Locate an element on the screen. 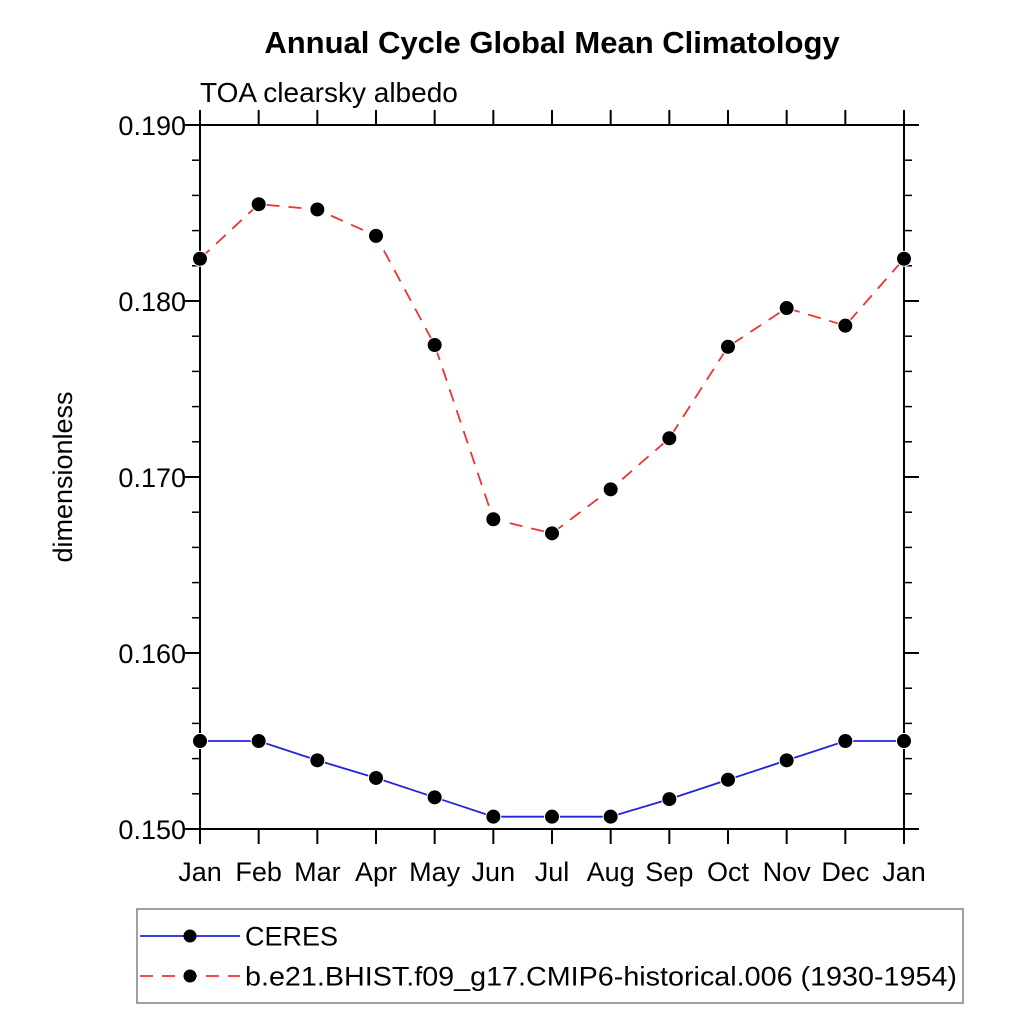 This screenshot has height=1024, width=1024. y-axis-label: dimensionless is located at coordinates (63, 476).